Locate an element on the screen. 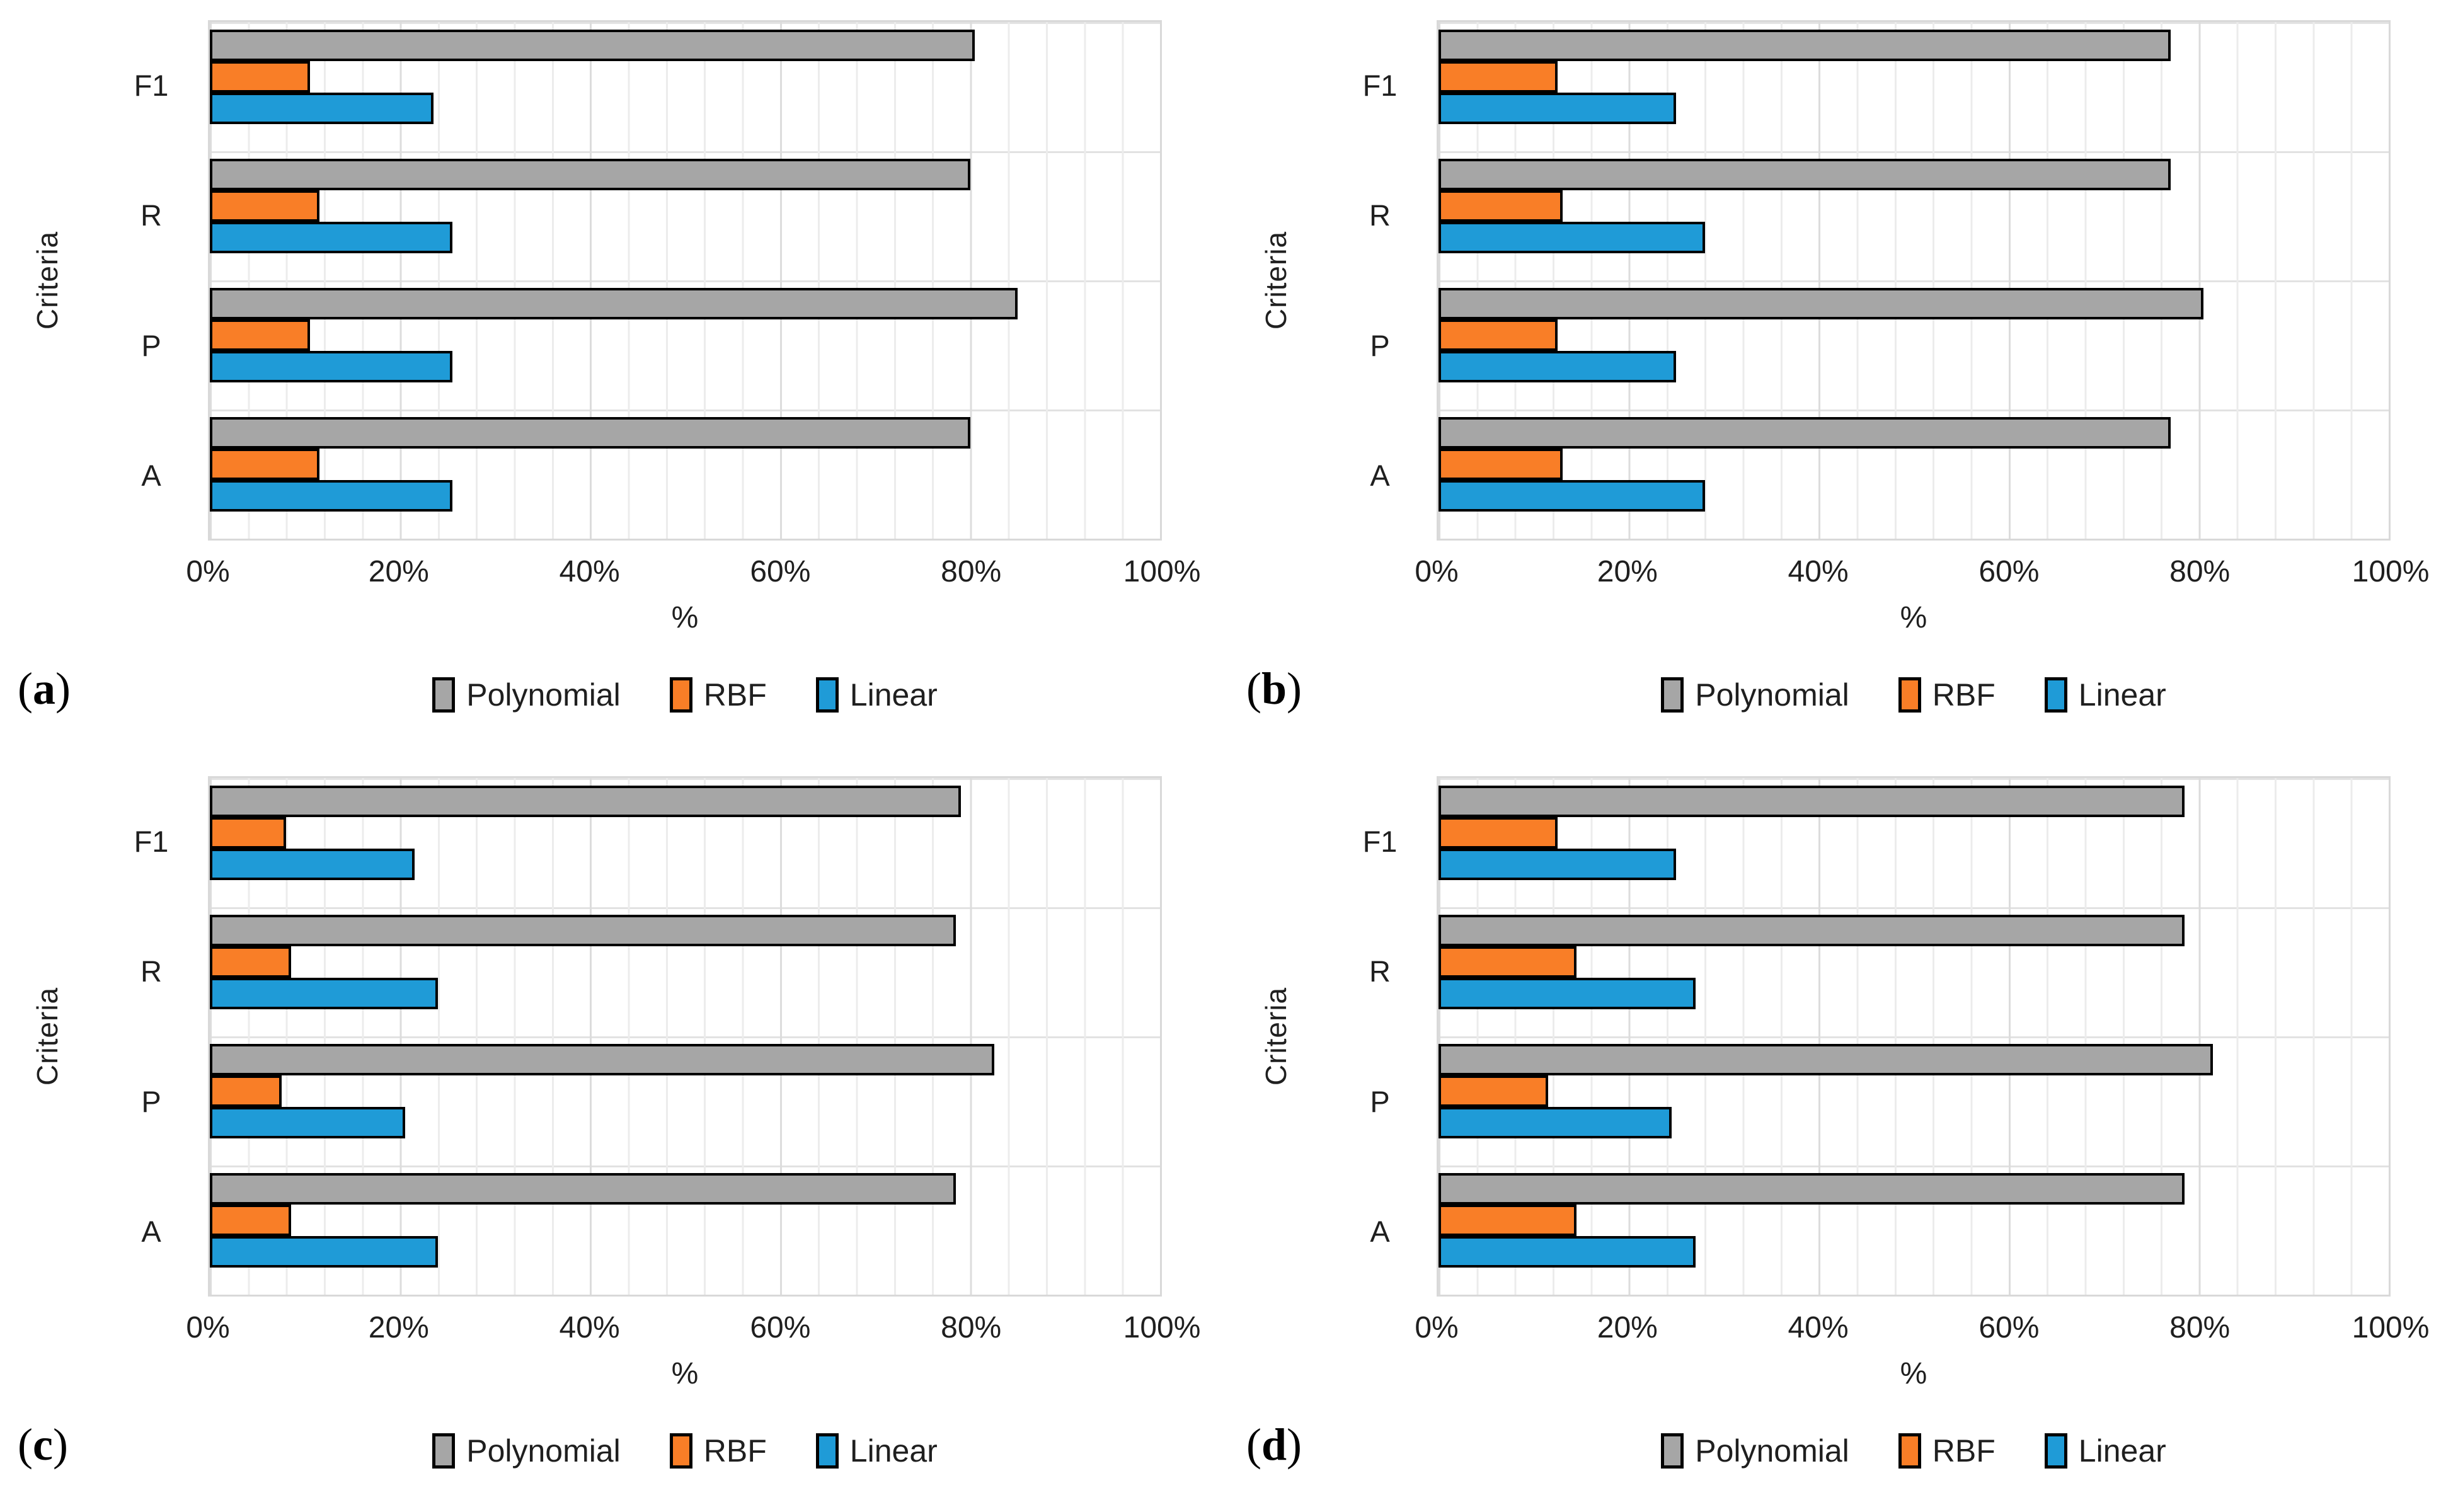  bar-linear-p is located at coordinates (1555, 1122).